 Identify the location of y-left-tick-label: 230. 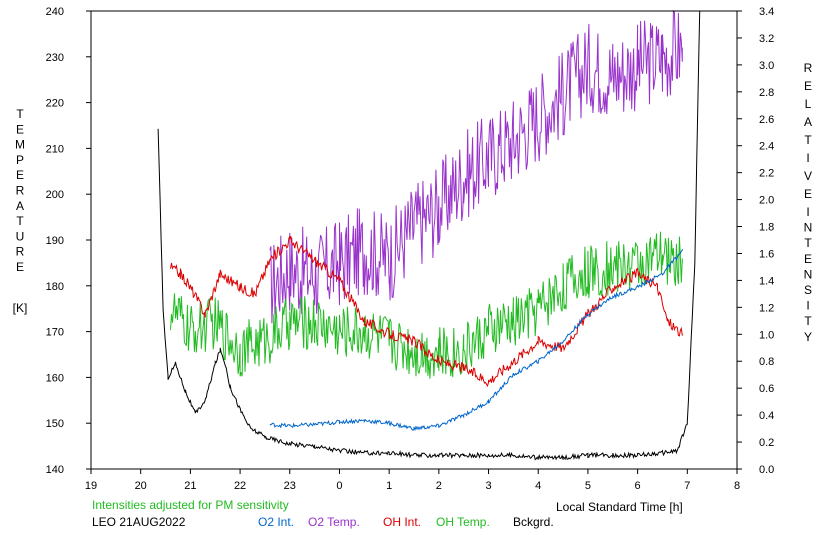
(55, 58).